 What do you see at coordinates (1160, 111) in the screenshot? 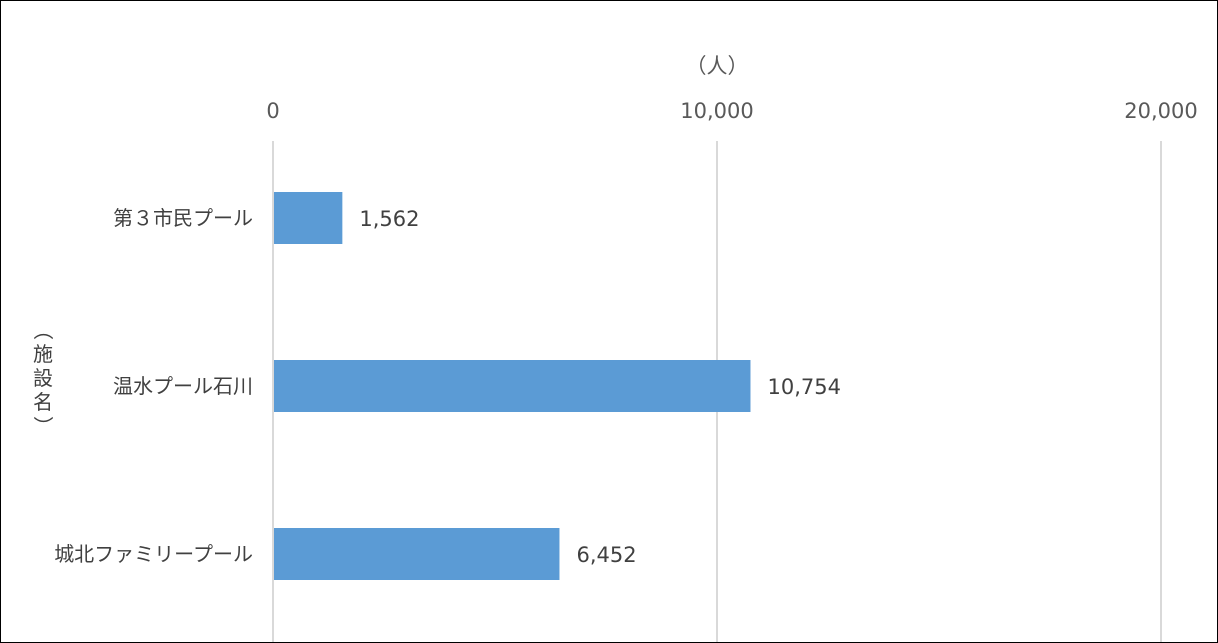
I see `x-tick-label: 20,000` at bounding box center [1160, 111].